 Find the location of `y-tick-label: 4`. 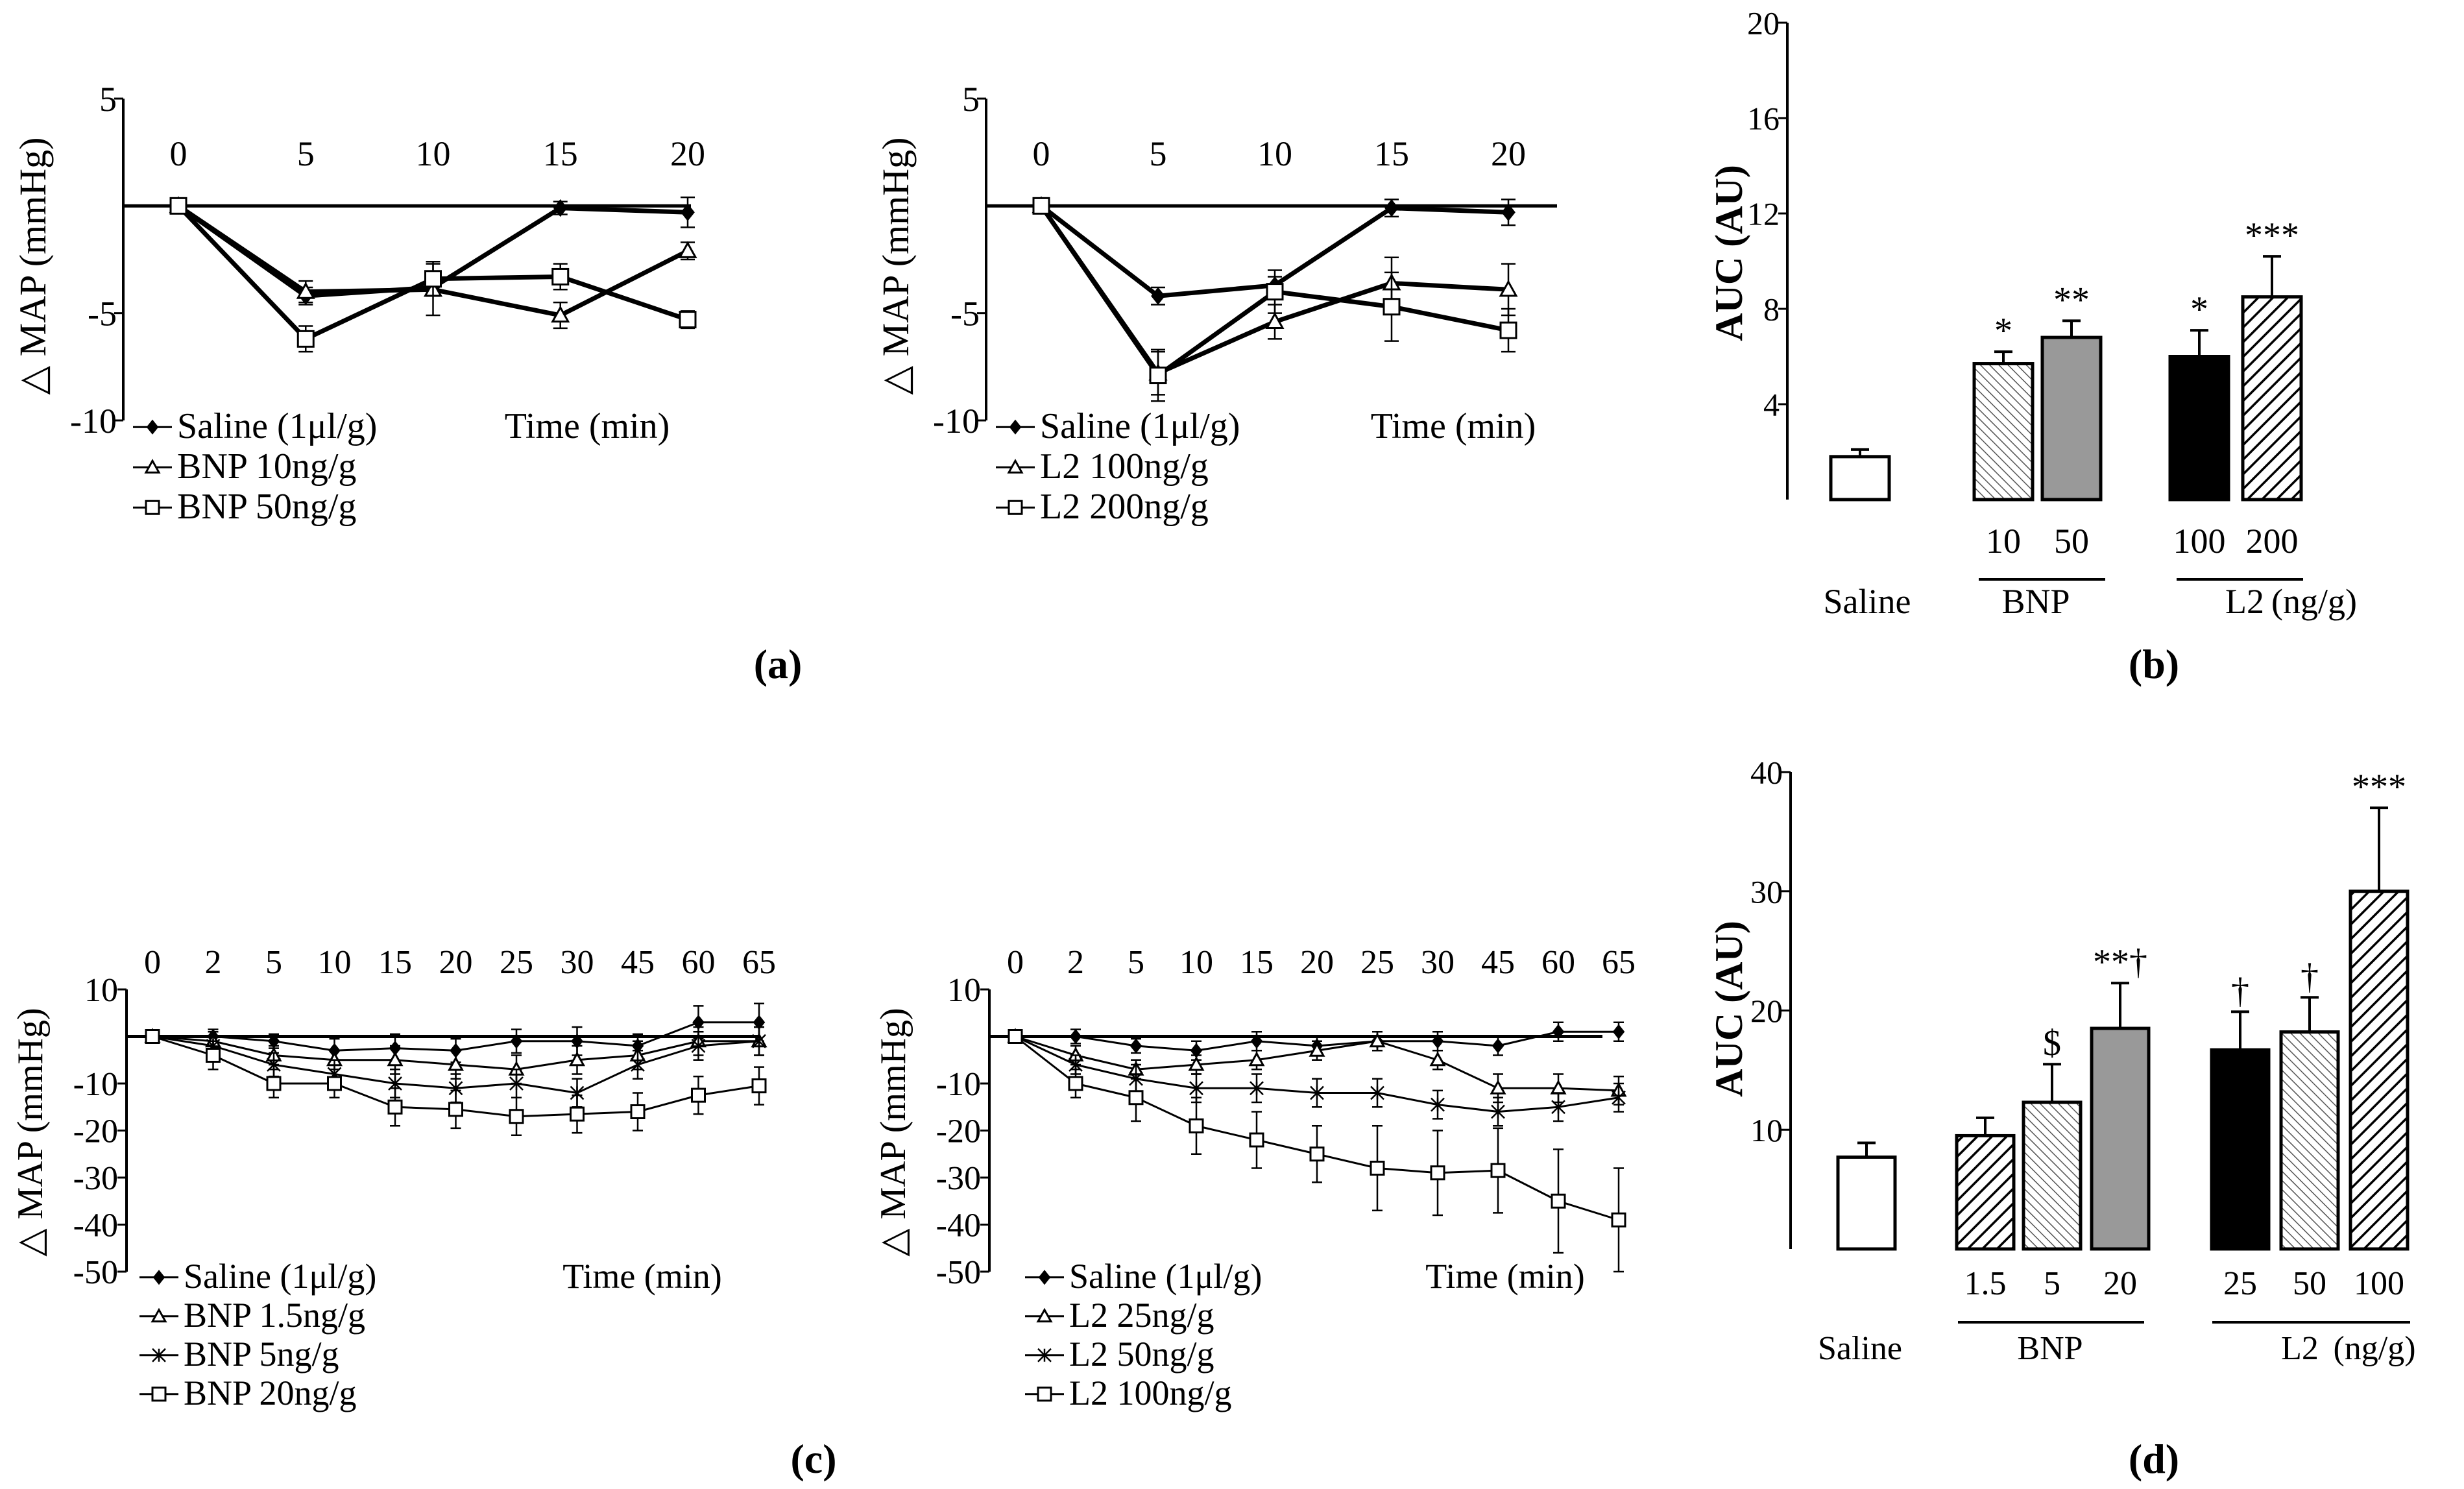

y-tick-label: 4 is located at coordinates (1771, 405).